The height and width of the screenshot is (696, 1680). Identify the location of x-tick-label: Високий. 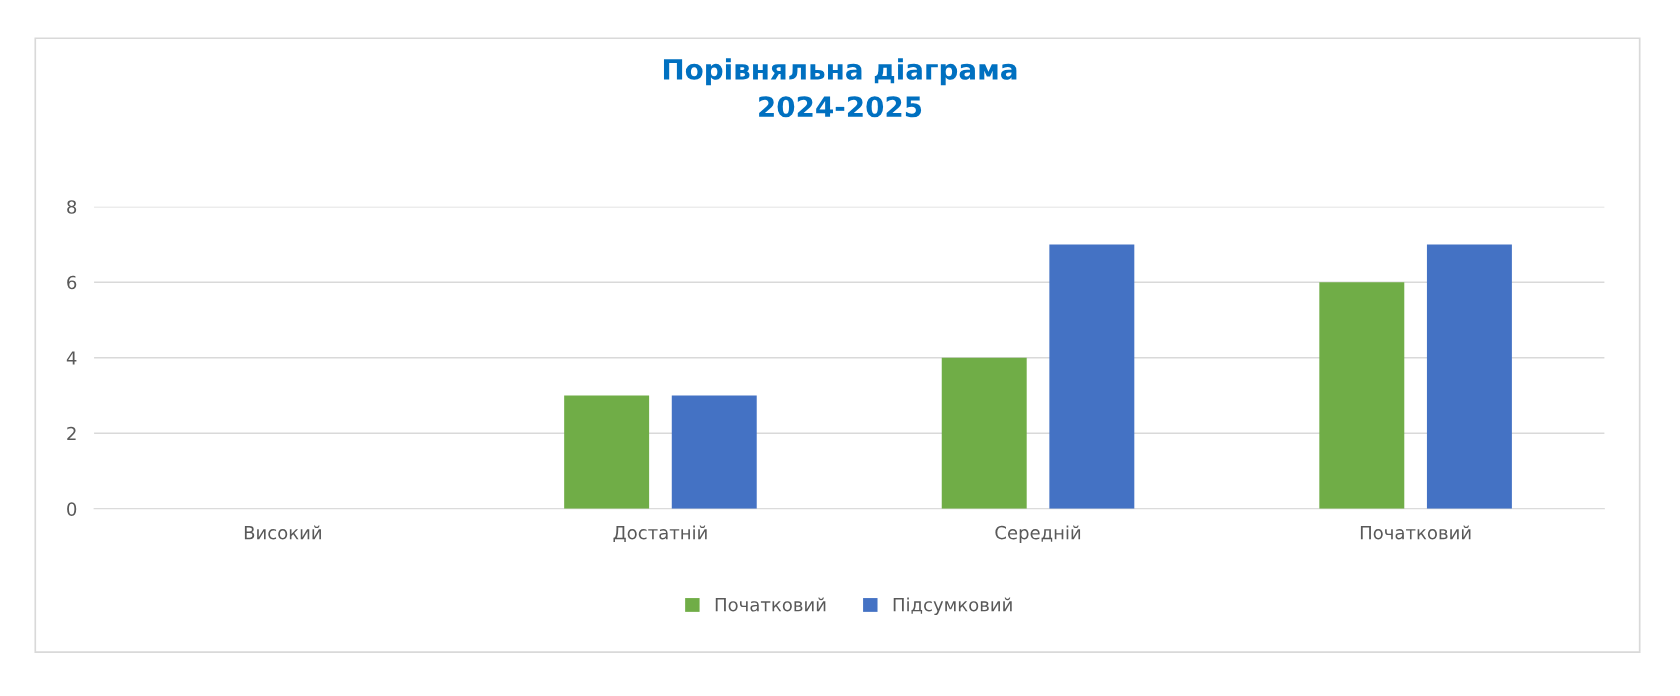
(282, 532).